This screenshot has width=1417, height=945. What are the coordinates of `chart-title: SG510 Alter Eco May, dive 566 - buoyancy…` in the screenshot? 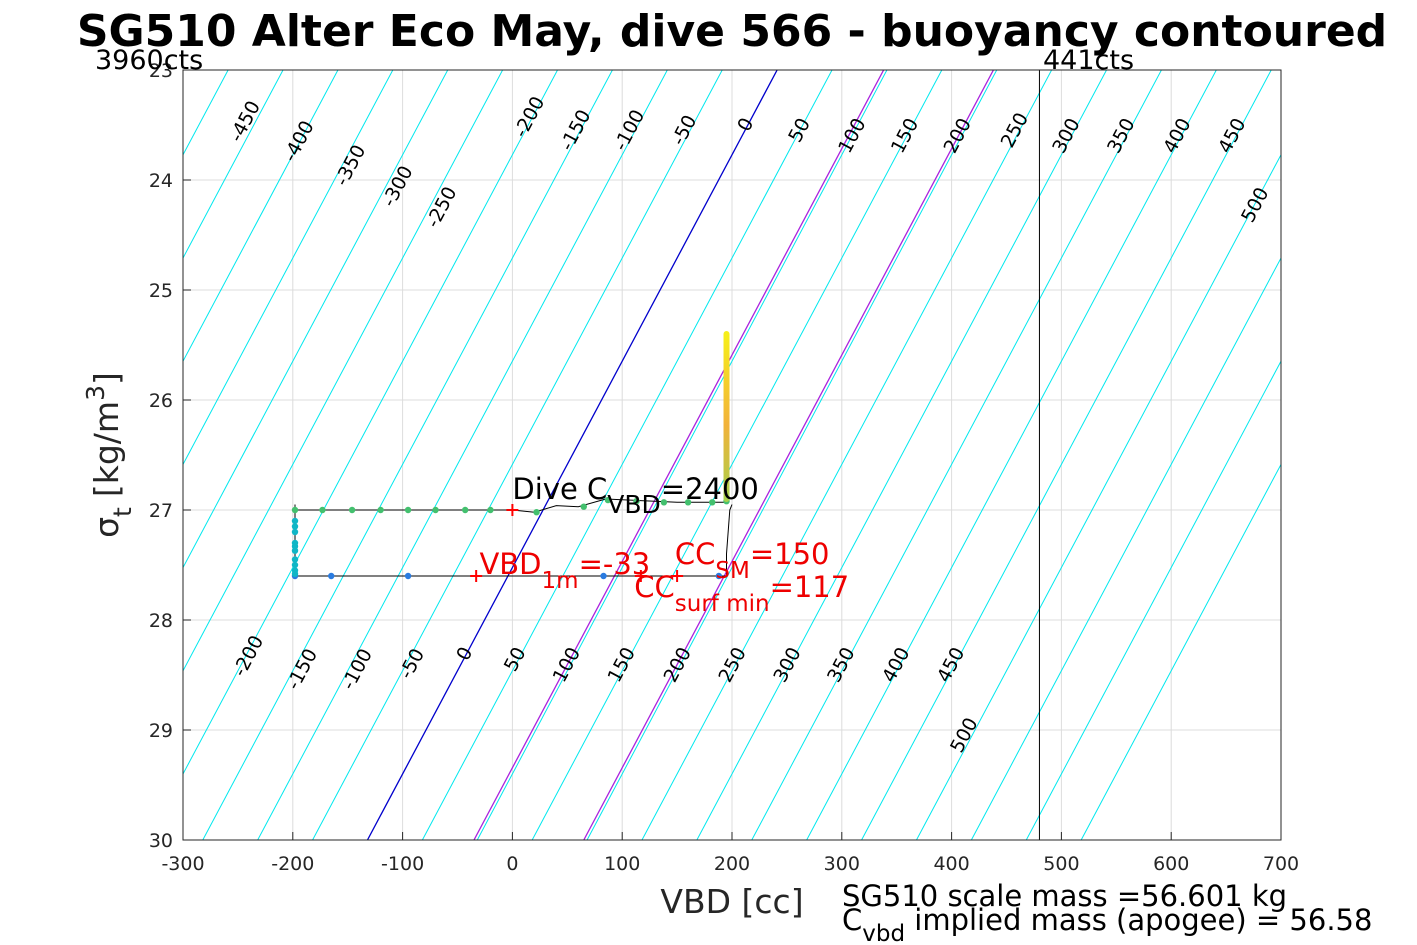 It's located at (732, 31).